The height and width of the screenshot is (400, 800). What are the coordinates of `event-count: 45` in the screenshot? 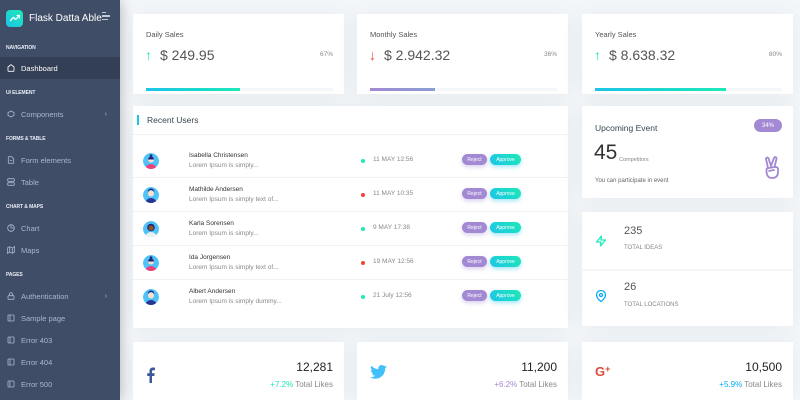 It's located at (606, 152).